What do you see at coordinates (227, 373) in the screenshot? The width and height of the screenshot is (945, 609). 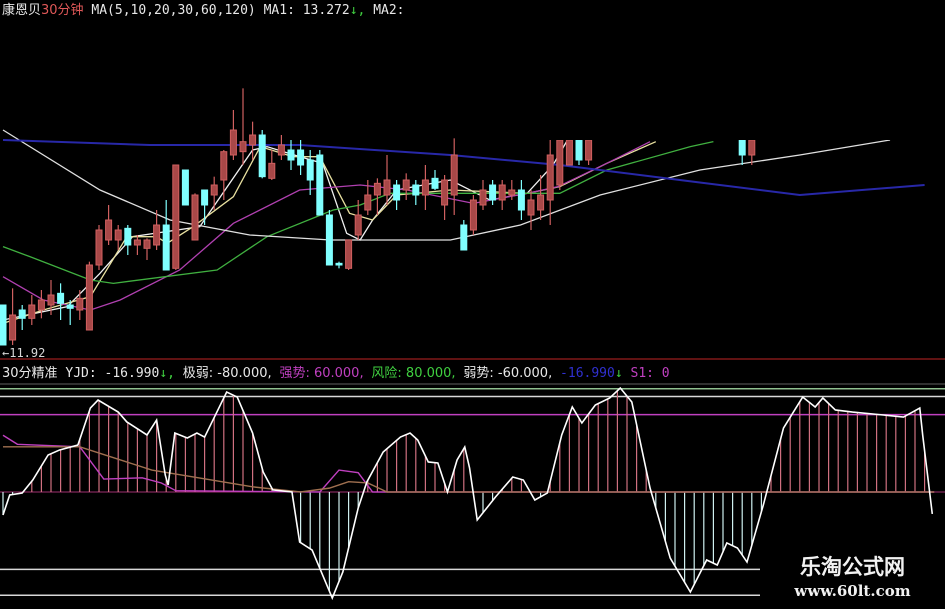 I see `very-weak-value: 极弱: -80.000,` at bounding box center [227, 373].